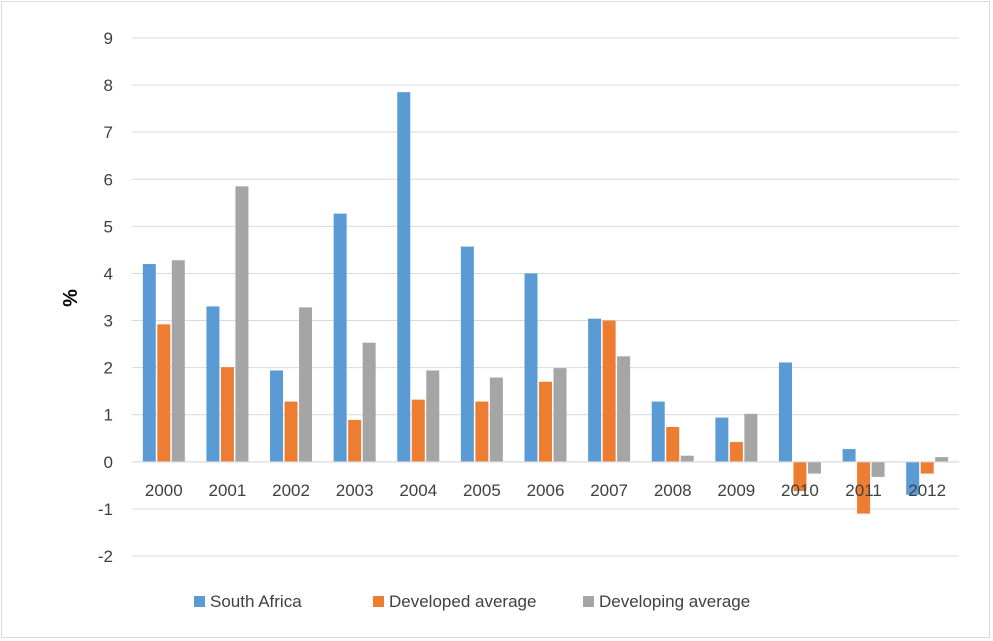 This screenshot has width=993, height=641. Describe the element at coordinates (355, 440) in the screenshot. I see `bar-developed-average-2003` at that location.